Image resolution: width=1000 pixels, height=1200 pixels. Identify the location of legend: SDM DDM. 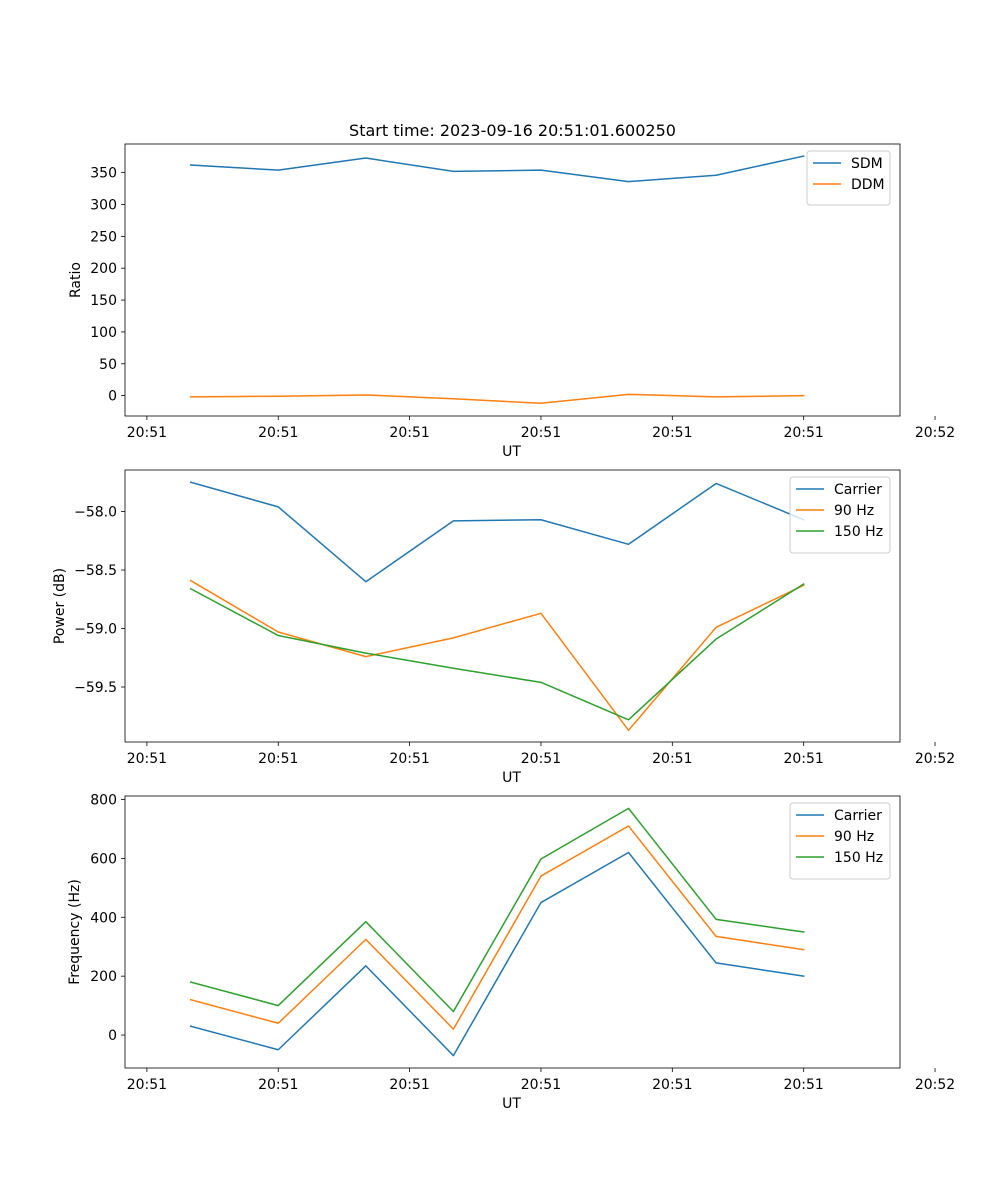
(848, 178).